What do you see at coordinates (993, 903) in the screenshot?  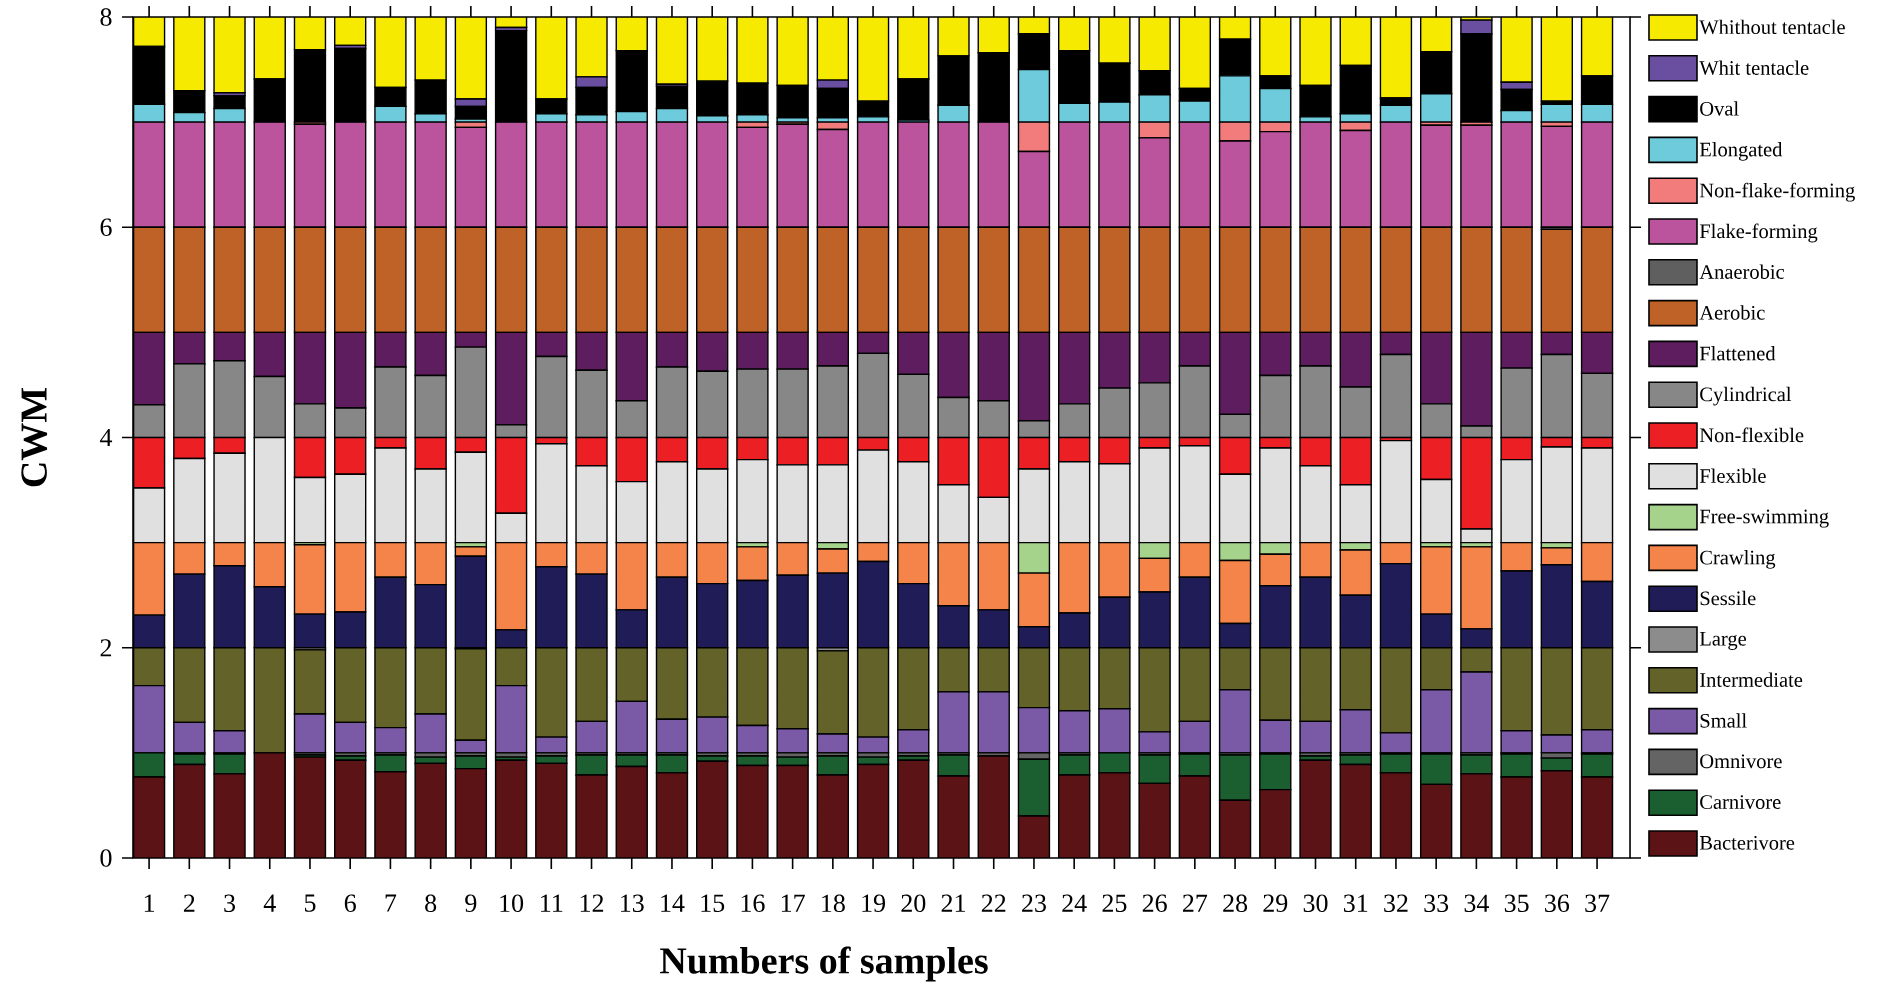 I see `x-tick-label: 22` at bounding box center [993, 903].